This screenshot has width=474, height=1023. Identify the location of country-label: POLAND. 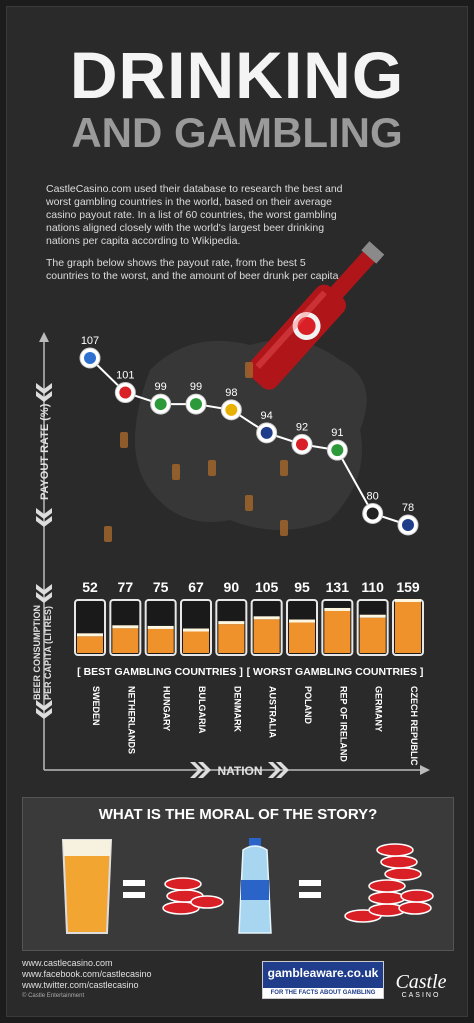
(308, 705).